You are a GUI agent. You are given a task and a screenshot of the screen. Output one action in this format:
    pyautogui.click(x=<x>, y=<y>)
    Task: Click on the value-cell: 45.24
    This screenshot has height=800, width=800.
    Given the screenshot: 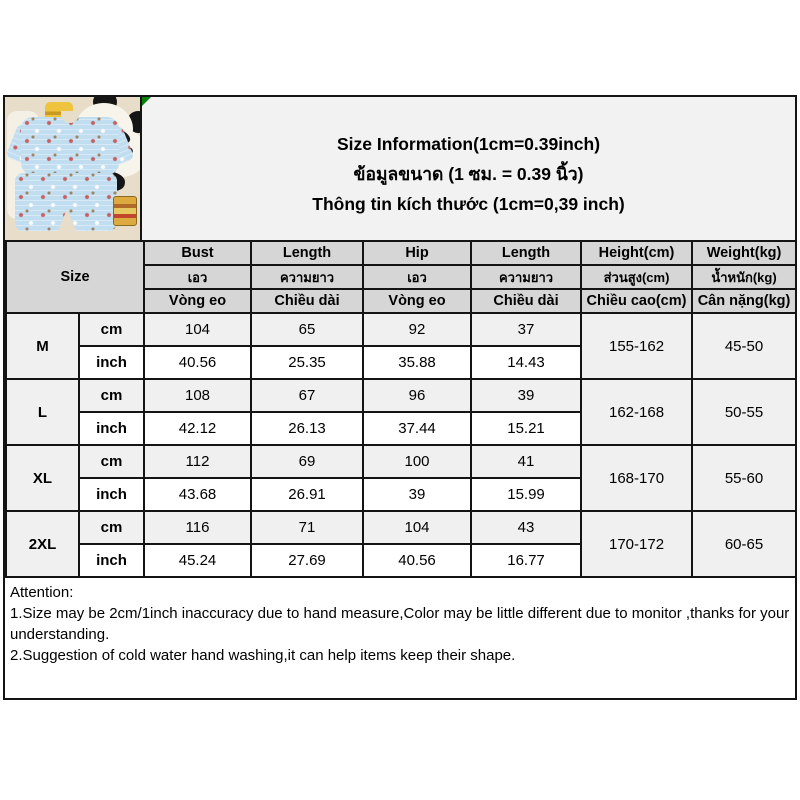 What is the action you would take?
    pyautogui.click(x=198, y=560)
    